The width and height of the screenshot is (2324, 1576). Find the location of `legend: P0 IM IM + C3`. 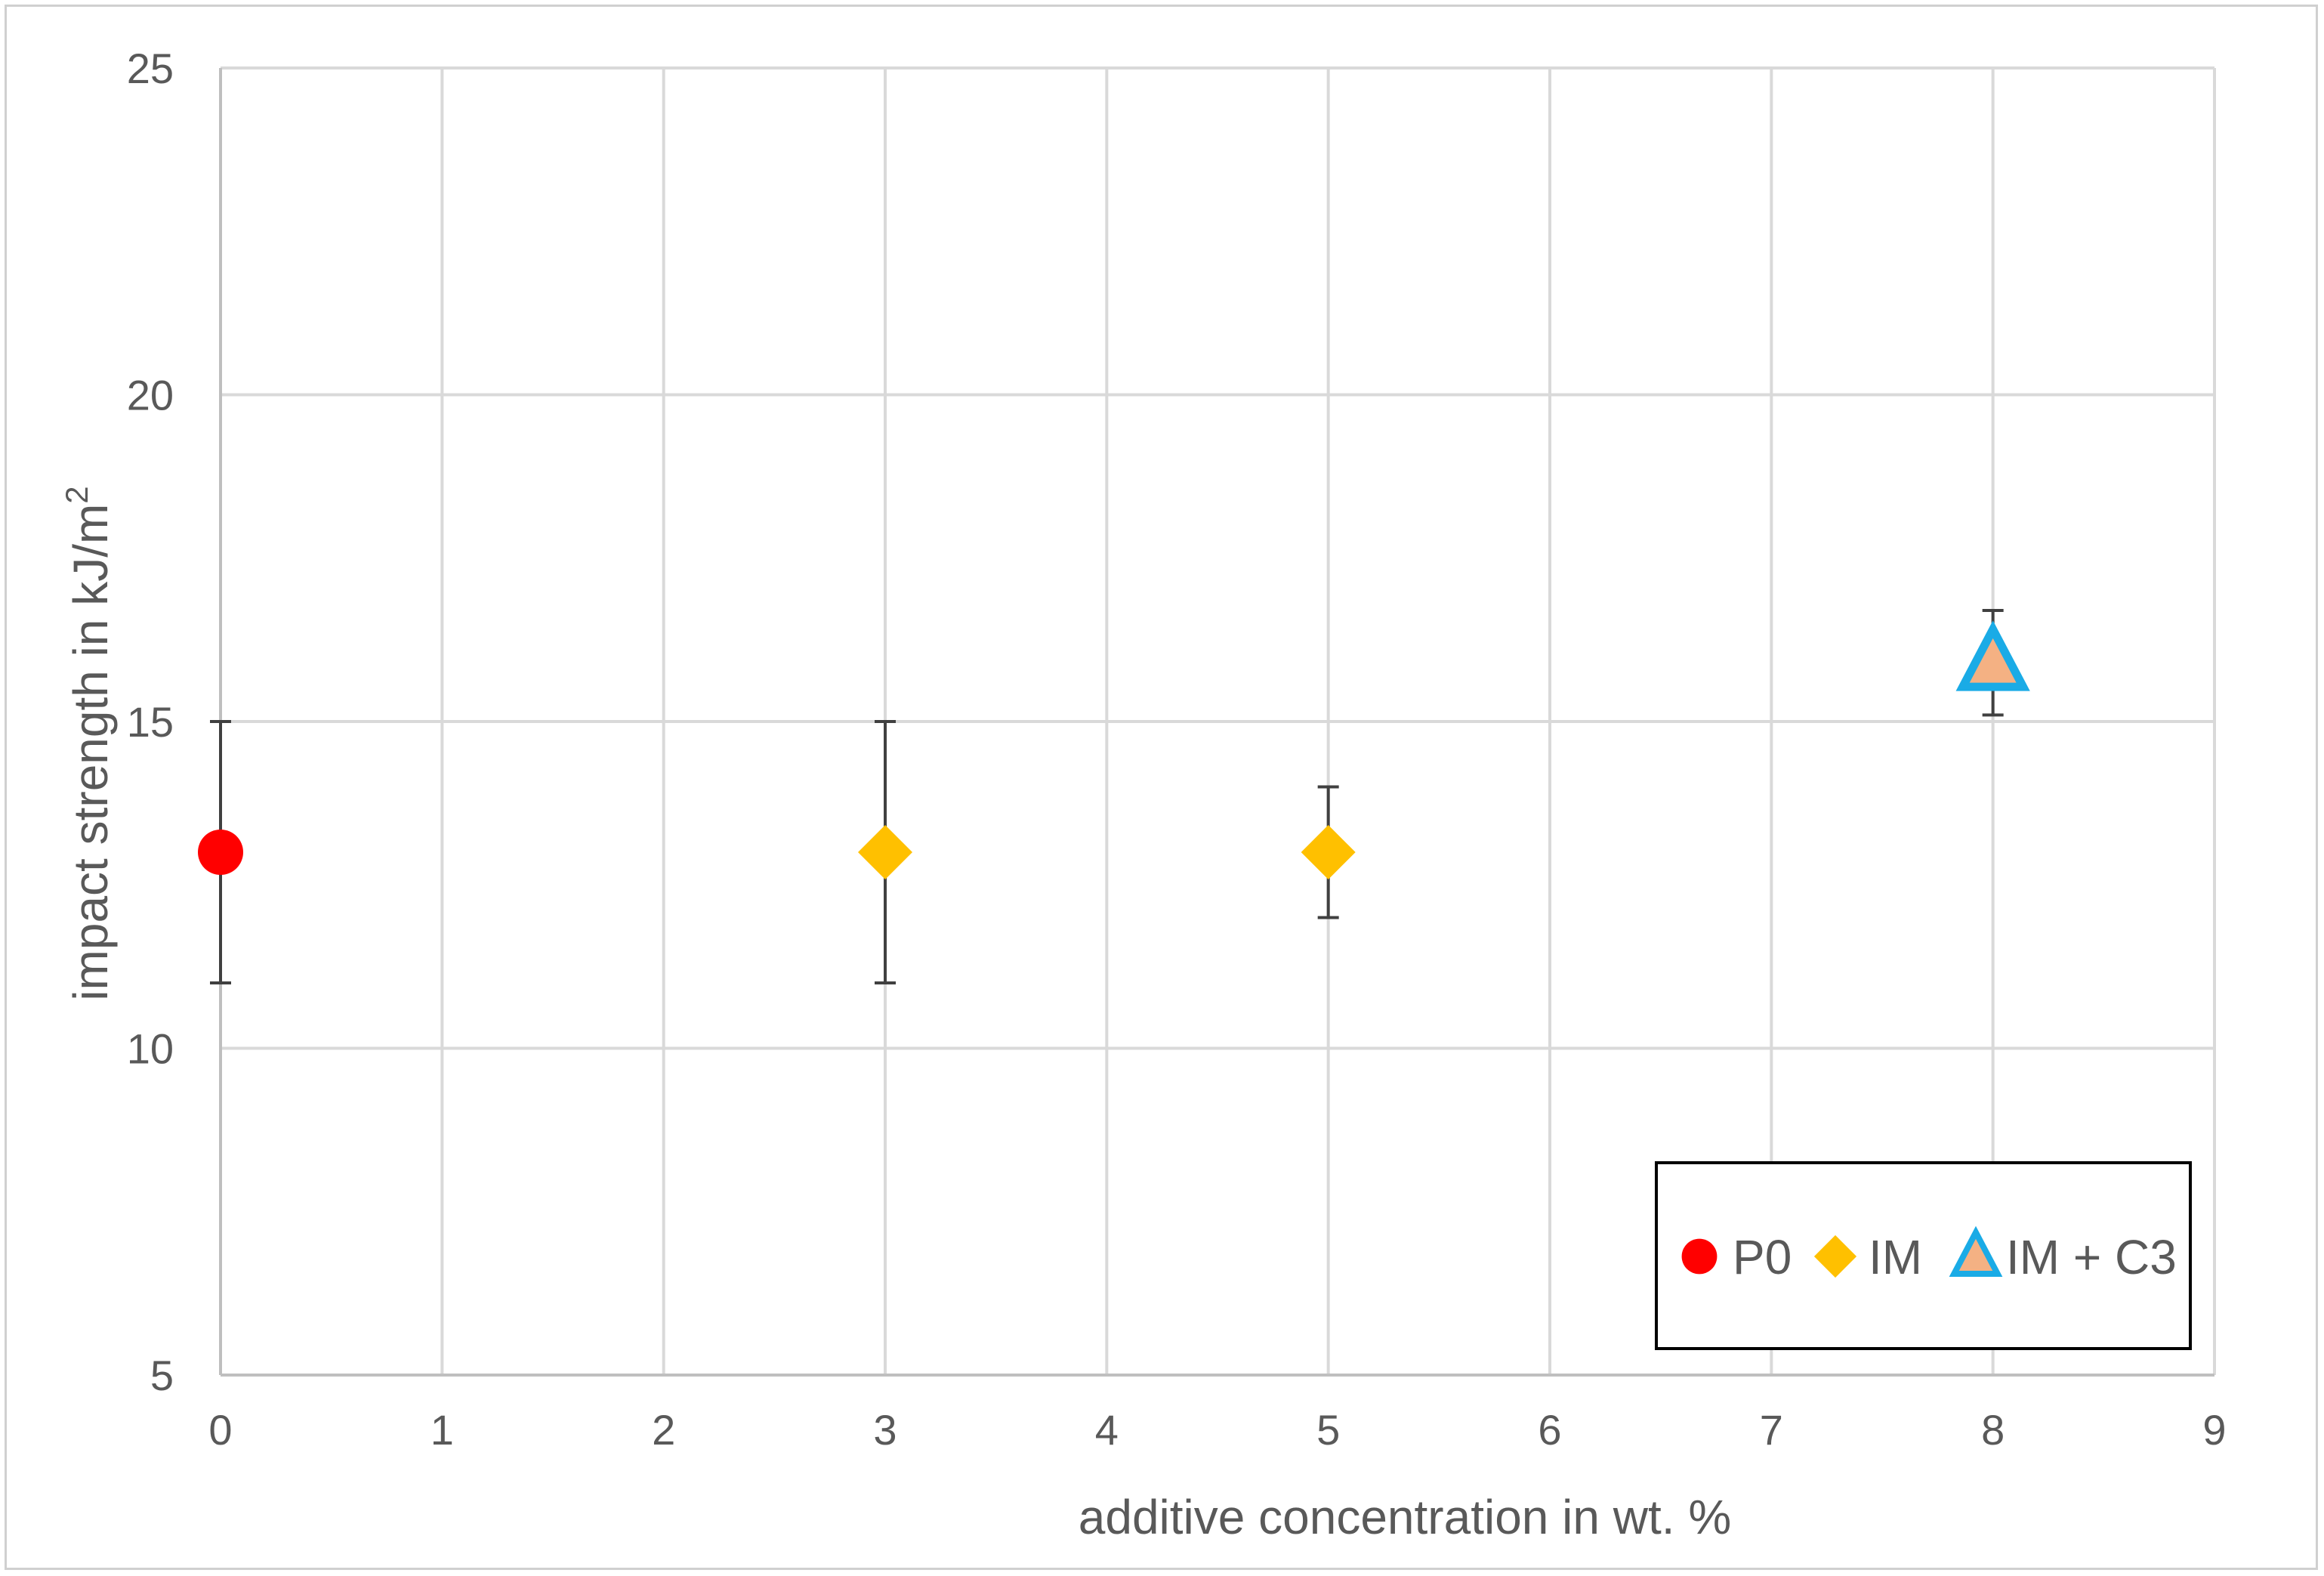

legend: P0 IM IM + C3 is located at coordinates (1923, 1255).